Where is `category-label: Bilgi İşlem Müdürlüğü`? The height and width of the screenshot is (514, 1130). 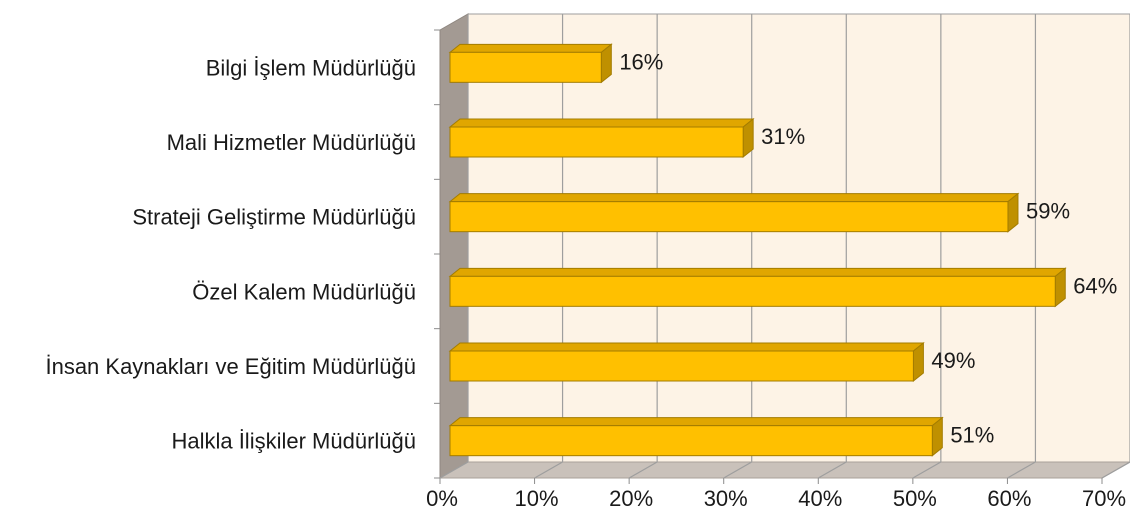 category-label: Bilgi İşlem Müdürlüğü is located at coordinates (311, 67).